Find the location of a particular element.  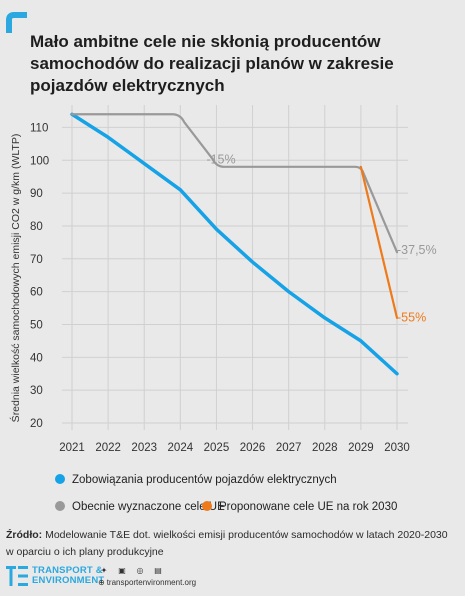

footer-website: ⊕ transportenvironment.org is located at coordinates (147, 582).